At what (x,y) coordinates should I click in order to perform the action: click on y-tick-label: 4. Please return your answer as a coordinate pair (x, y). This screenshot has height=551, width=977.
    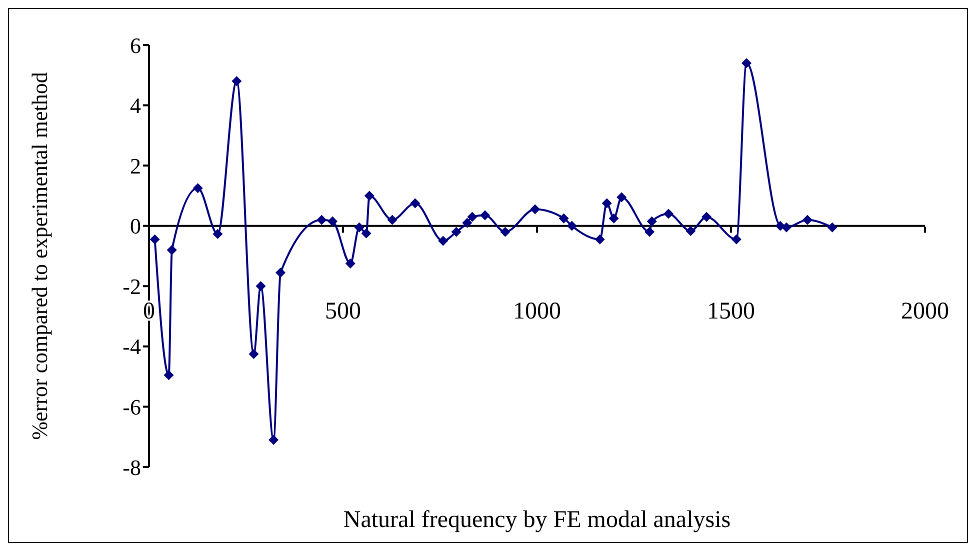
    Looking at the image, I should click on (135, 105).